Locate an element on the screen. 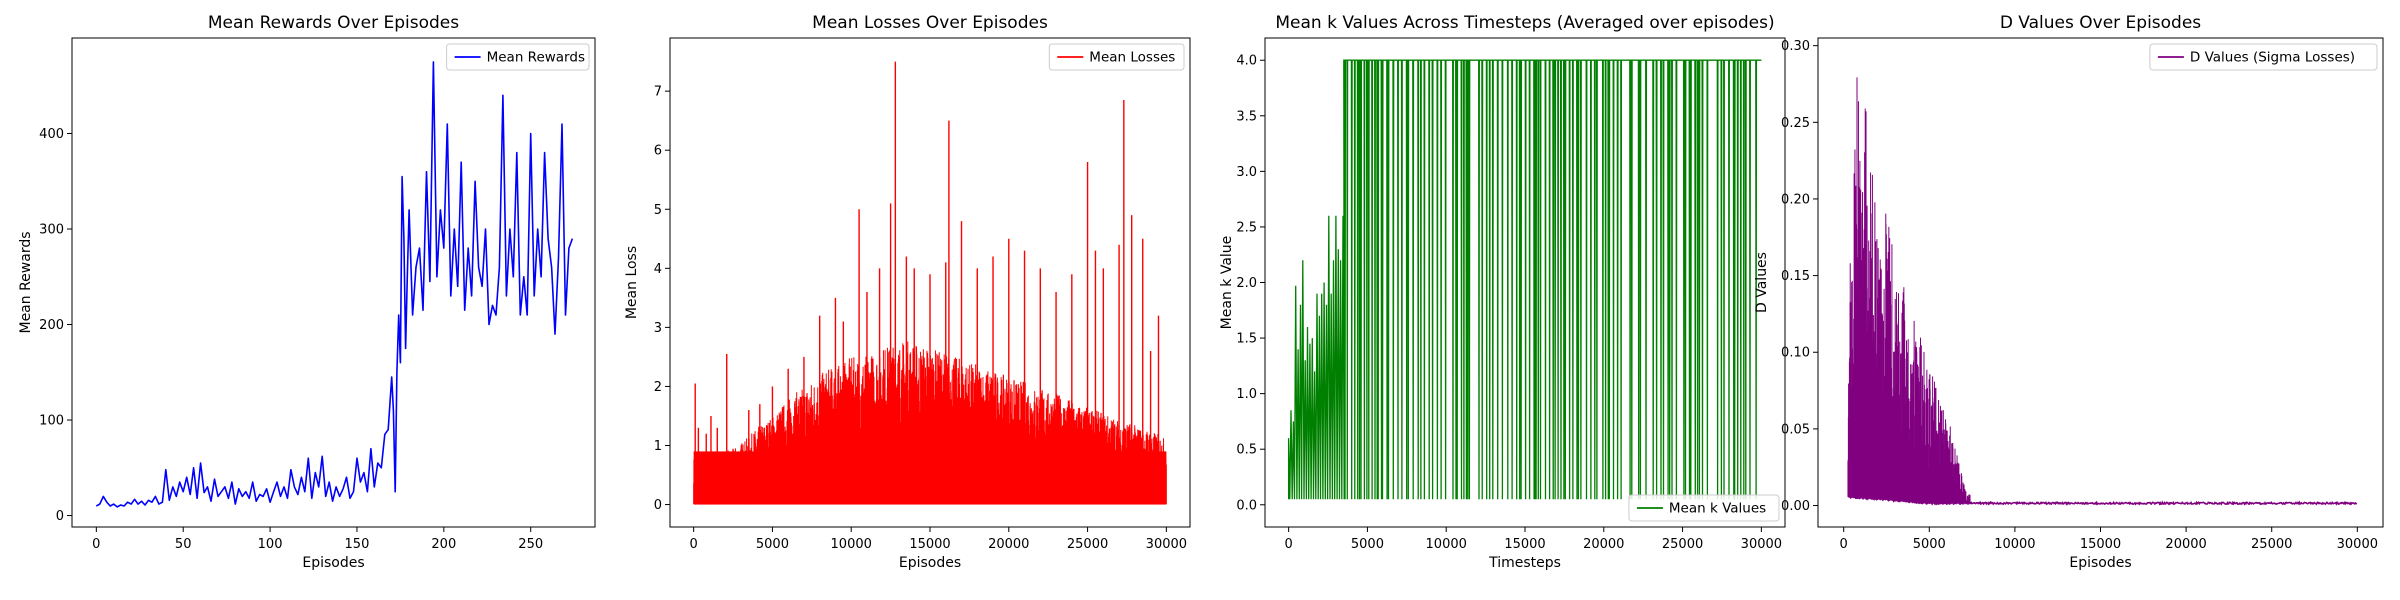 This screenshot has height=600, width=2400. series-fill-d-values is located at coordinates (1909, 290).